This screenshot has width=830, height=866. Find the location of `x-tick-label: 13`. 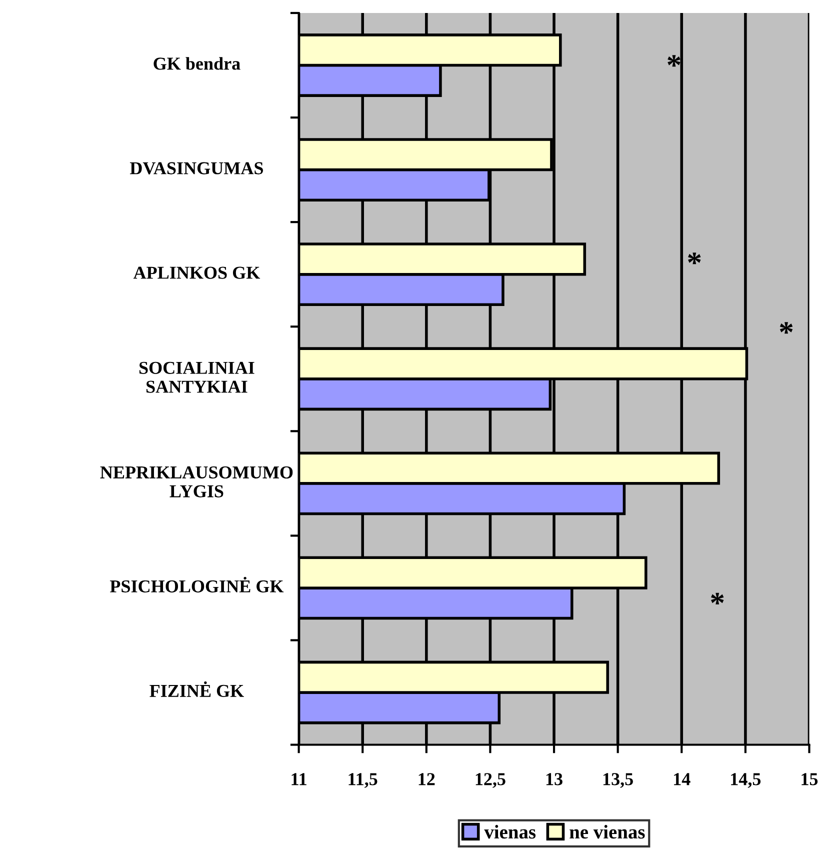

x-tick-label: 13 is located at coordinates (554, 779).